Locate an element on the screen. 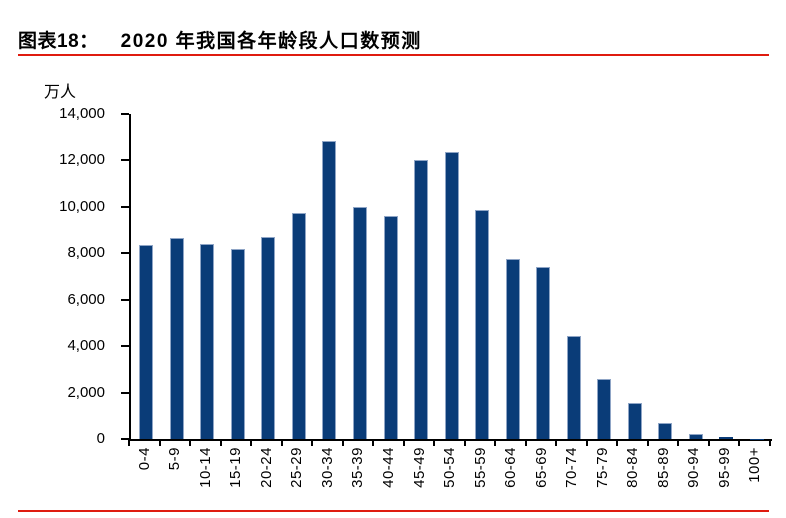 The image size is (786, 518). x-axis-tick-label: 65-69 is located at coordinates (541, 467).